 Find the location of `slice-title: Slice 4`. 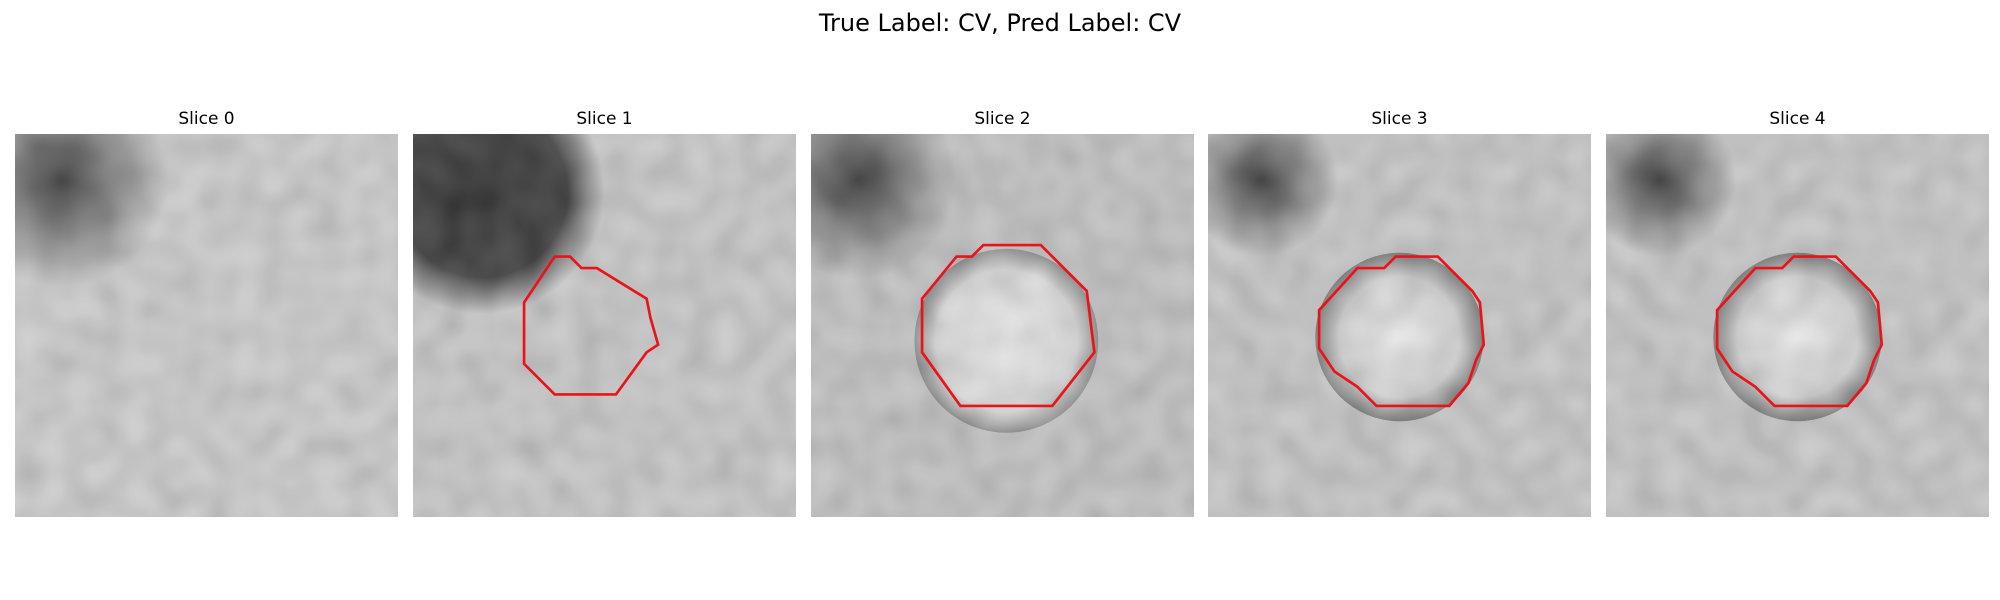

slice-title: Slice 4 is located at coordinates (1797, 119).